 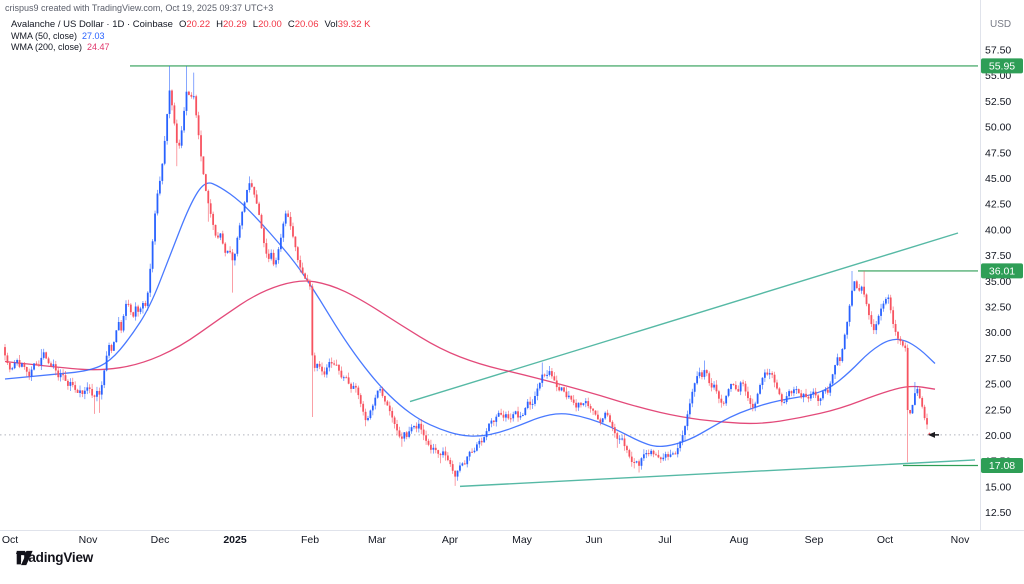 What do you see at coordinates (291, 24) in the screenshot?
I see `ohlc-label: C` at bounding box center [291, 24].